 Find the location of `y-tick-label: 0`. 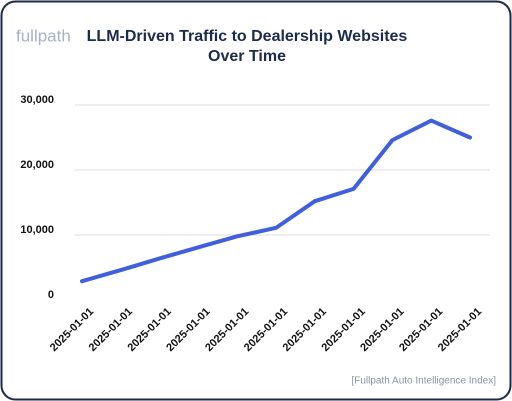

y-tick-label: 0 is located at coordinates (51, 295).